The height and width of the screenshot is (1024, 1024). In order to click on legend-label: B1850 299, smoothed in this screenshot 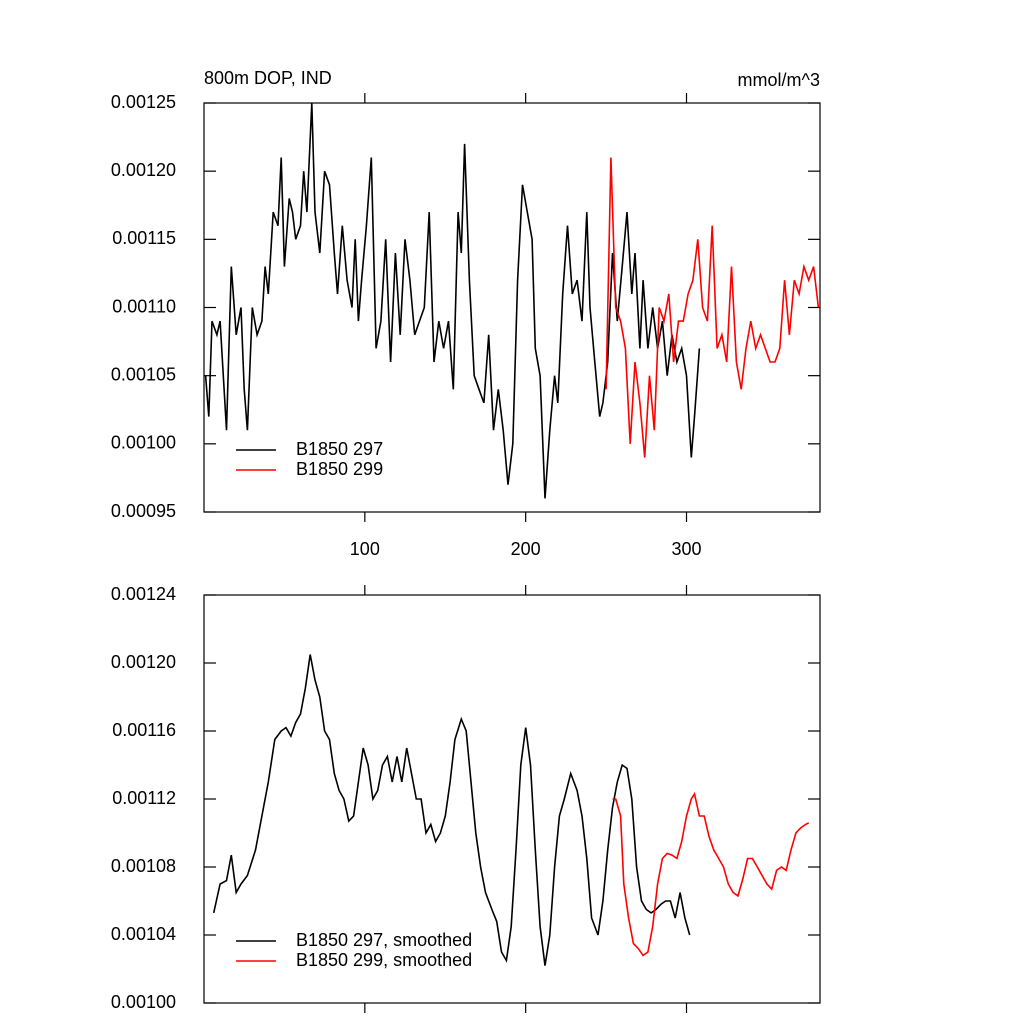, I will do `click(384, 960)`.